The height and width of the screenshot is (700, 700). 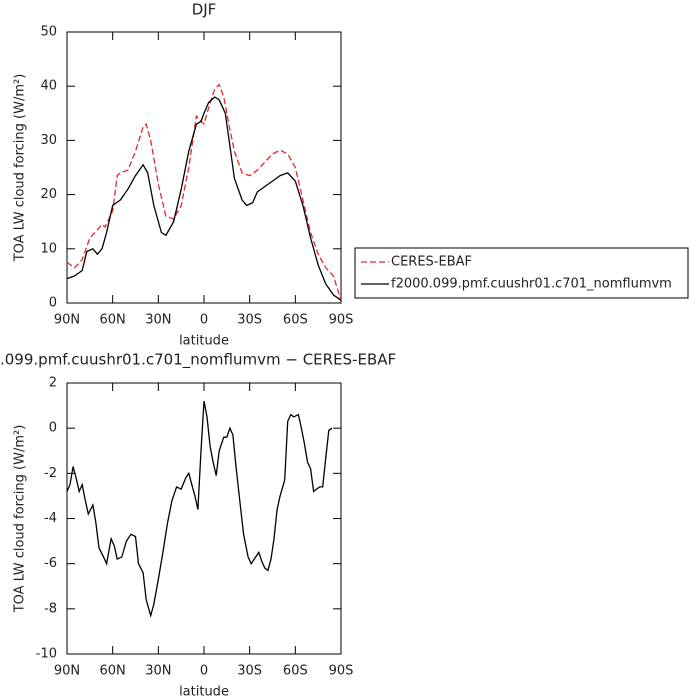 I want to click on legend-label: f2000.099.pmf.cuushr01.c701_nomflumvm, so click(x=531, y=284).